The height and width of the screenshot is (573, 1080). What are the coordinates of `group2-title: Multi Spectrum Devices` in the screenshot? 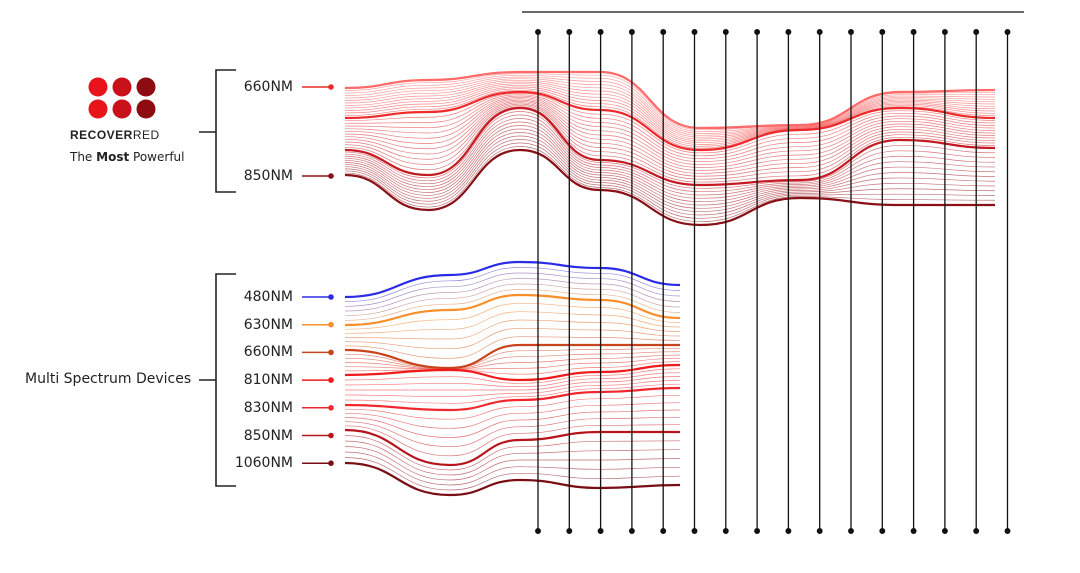 It's located at (108, 379).